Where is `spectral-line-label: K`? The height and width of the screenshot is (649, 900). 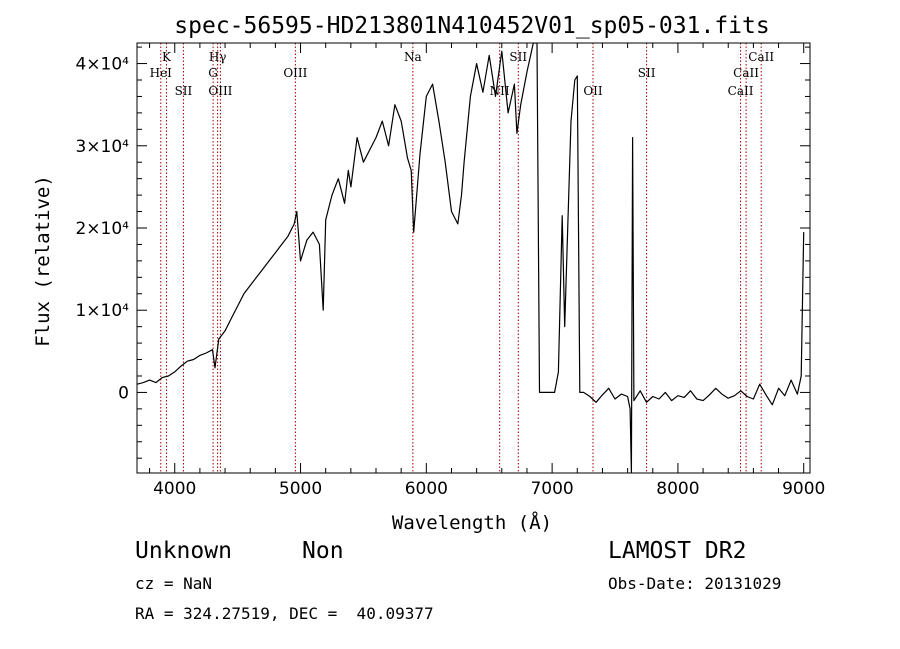 spectral-line-label: K is located at coordinates (167, 57).